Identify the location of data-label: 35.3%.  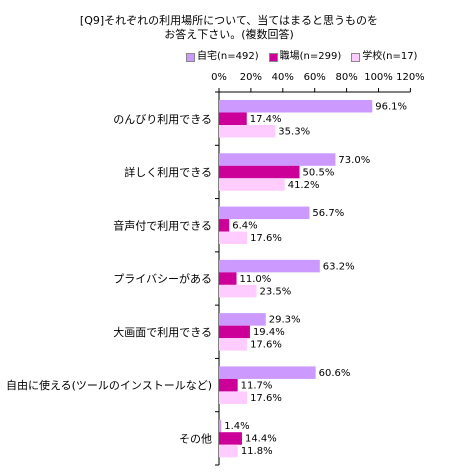
(294, 132).